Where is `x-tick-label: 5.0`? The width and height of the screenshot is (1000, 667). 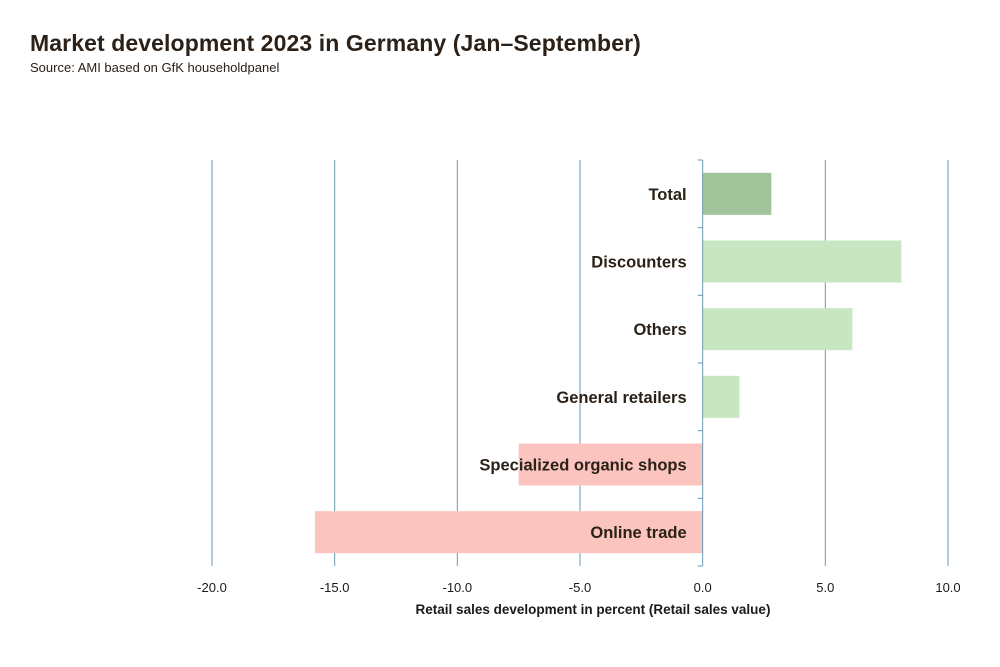 x-tick-label: 5.0 is located at coordinates (825, 587).